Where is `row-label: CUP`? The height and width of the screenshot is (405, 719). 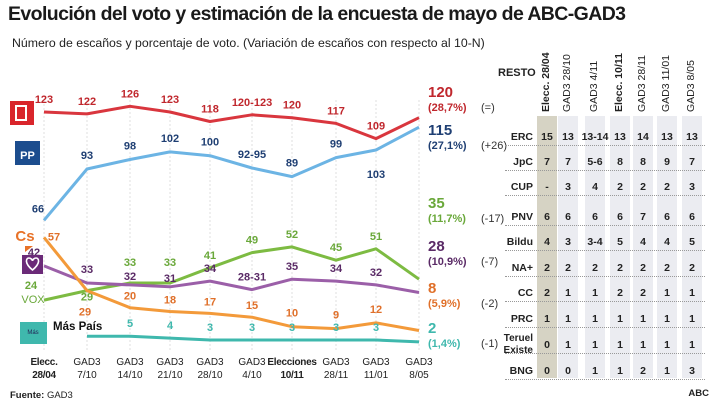 row-label: CUP is located at coordinates (521, 187).